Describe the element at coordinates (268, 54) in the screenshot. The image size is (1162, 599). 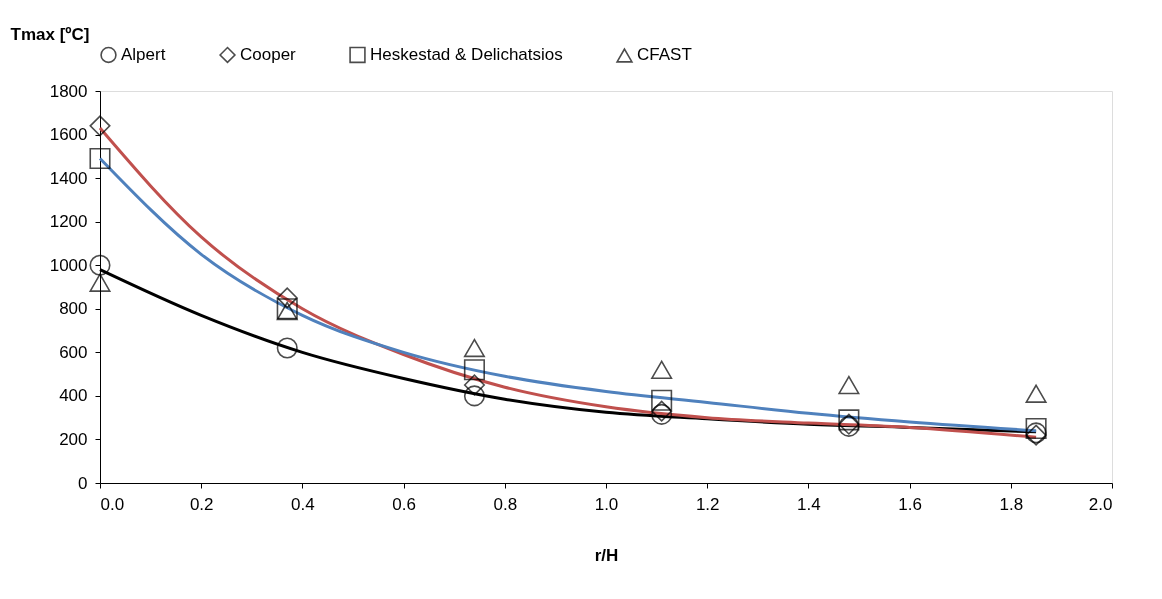
I see `legend-label: Cooper` at that location.